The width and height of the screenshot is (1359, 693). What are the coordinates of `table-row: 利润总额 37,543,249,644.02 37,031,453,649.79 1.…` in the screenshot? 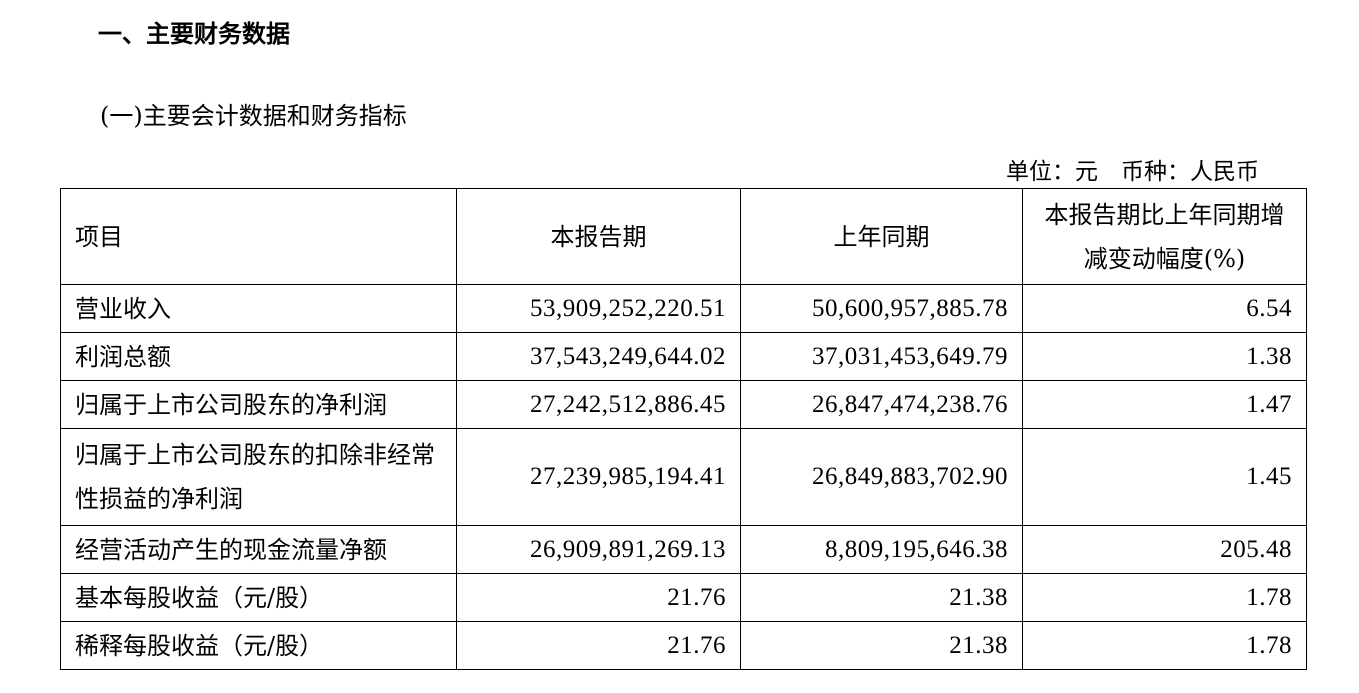 It's located at (683, 356).